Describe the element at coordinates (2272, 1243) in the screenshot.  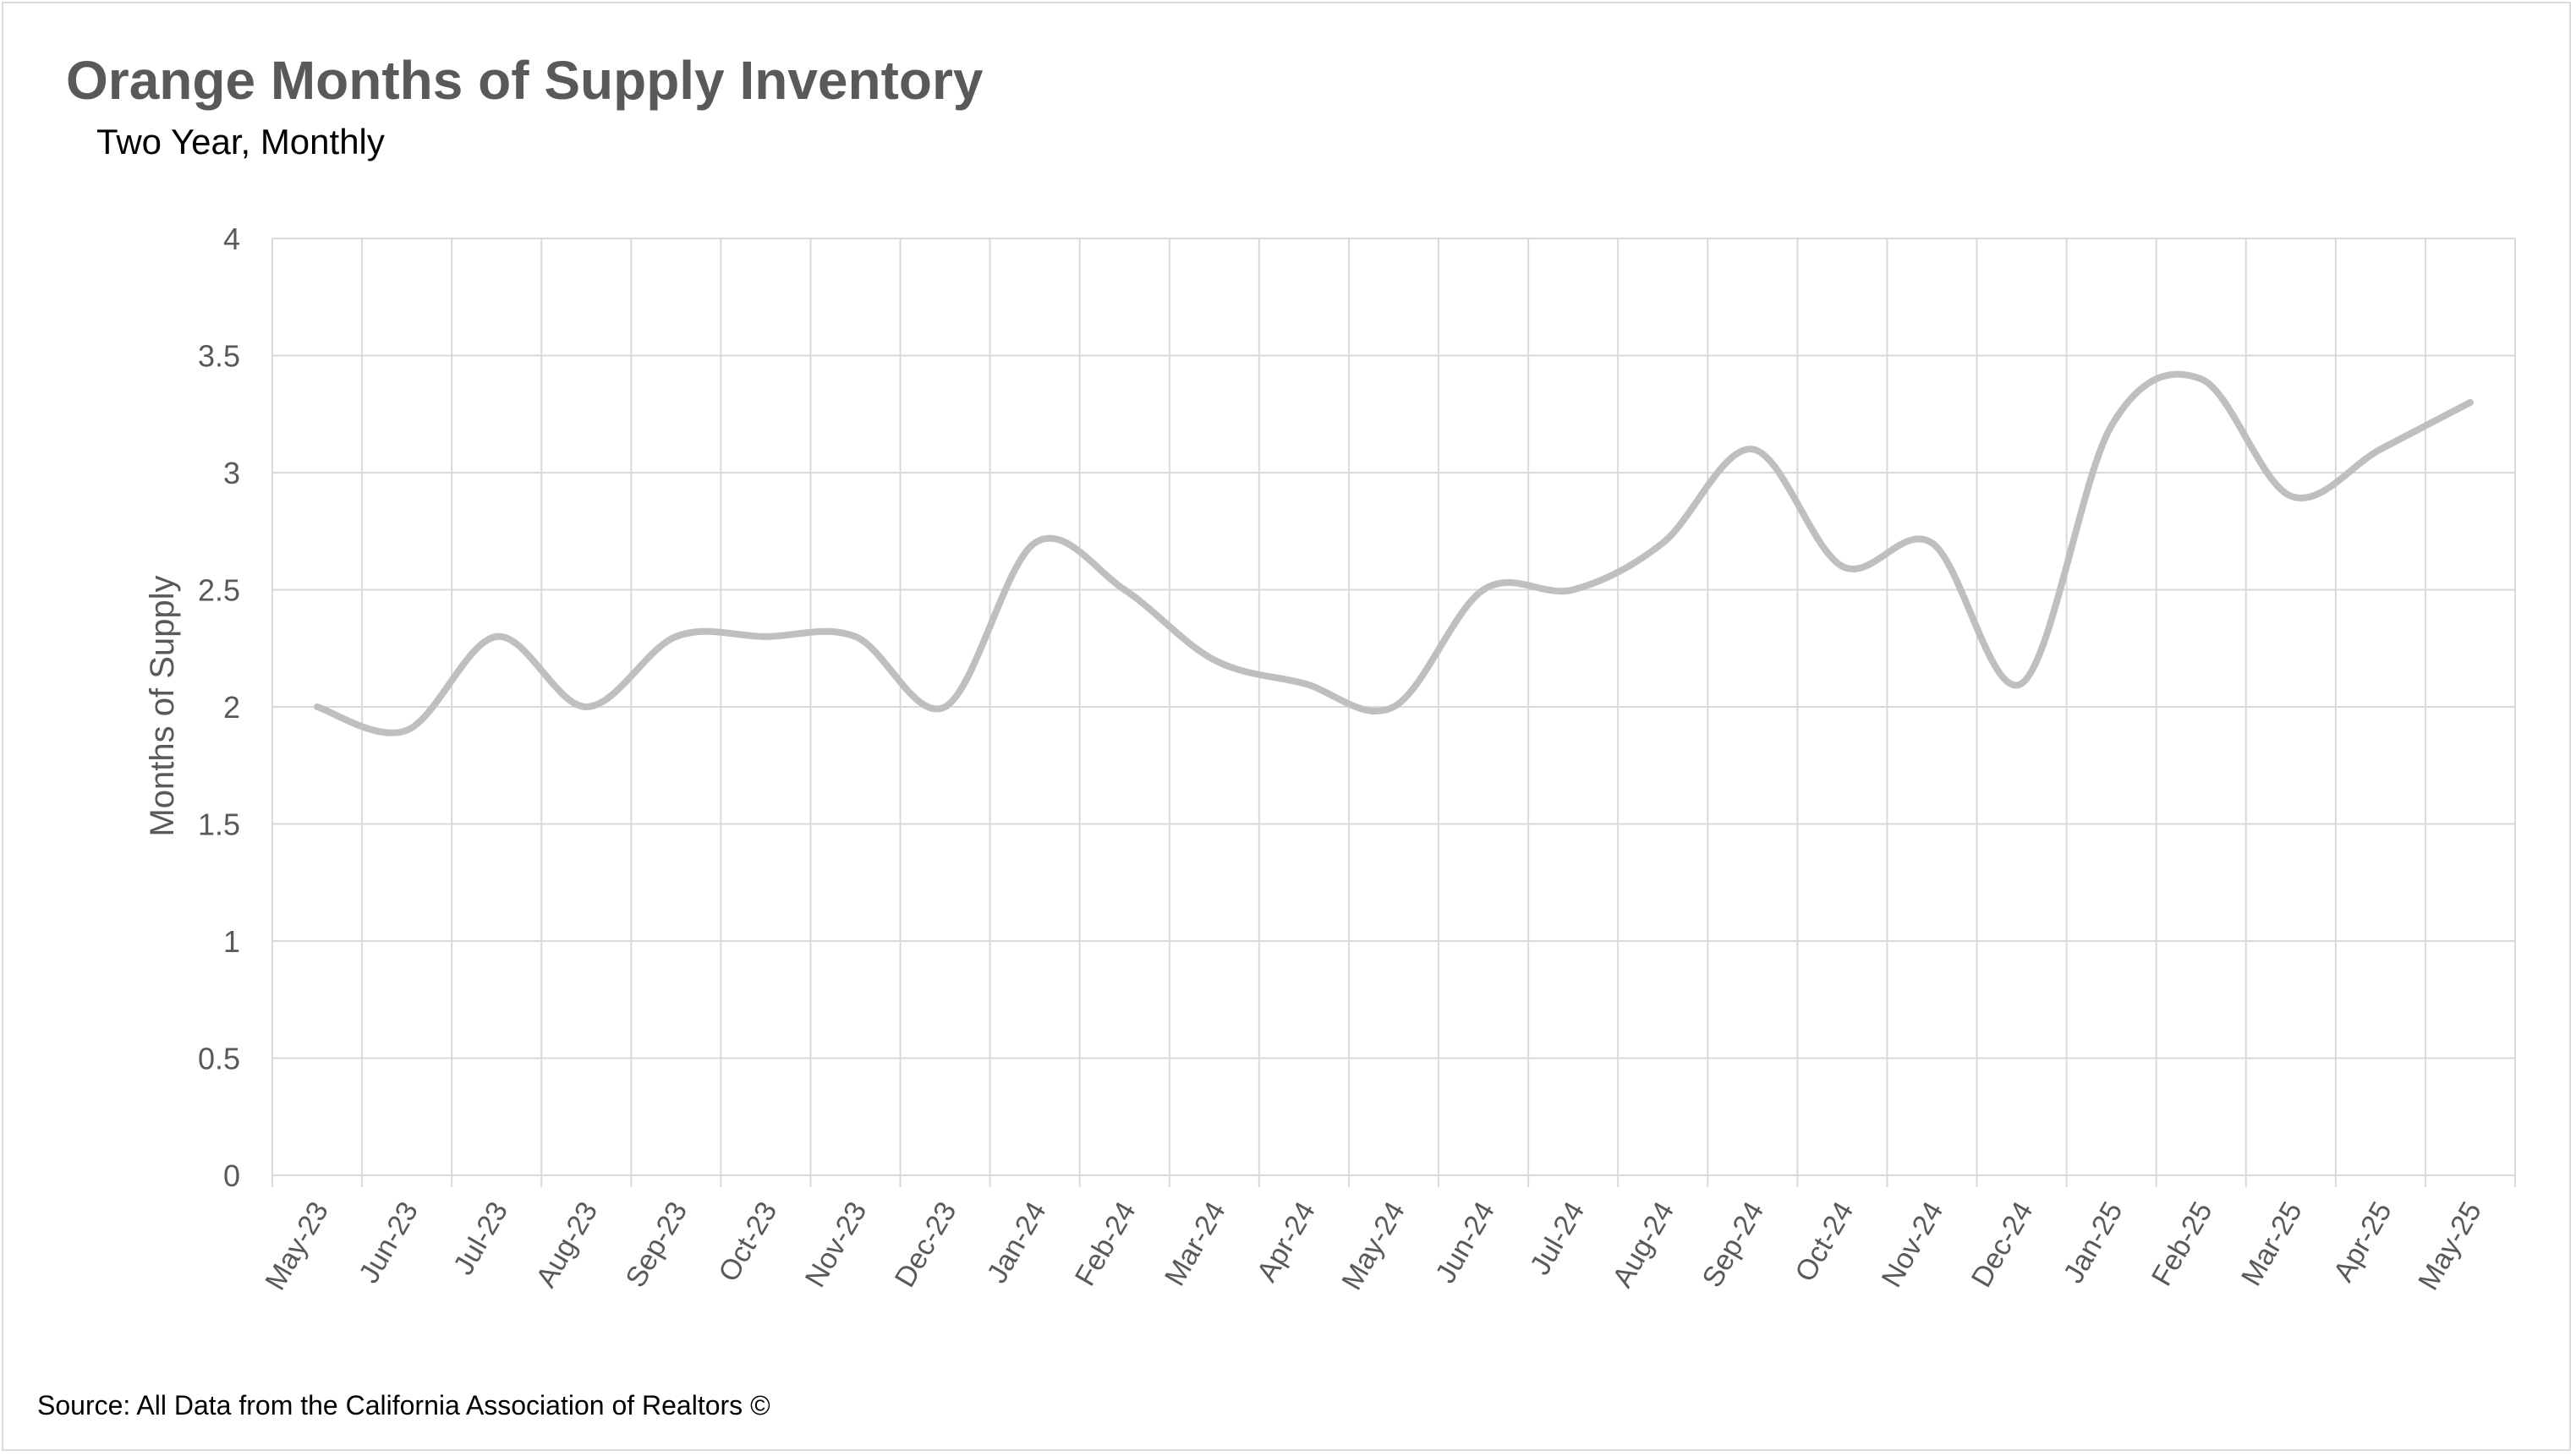
I see `x-tick-label: Mar-25` at that location.